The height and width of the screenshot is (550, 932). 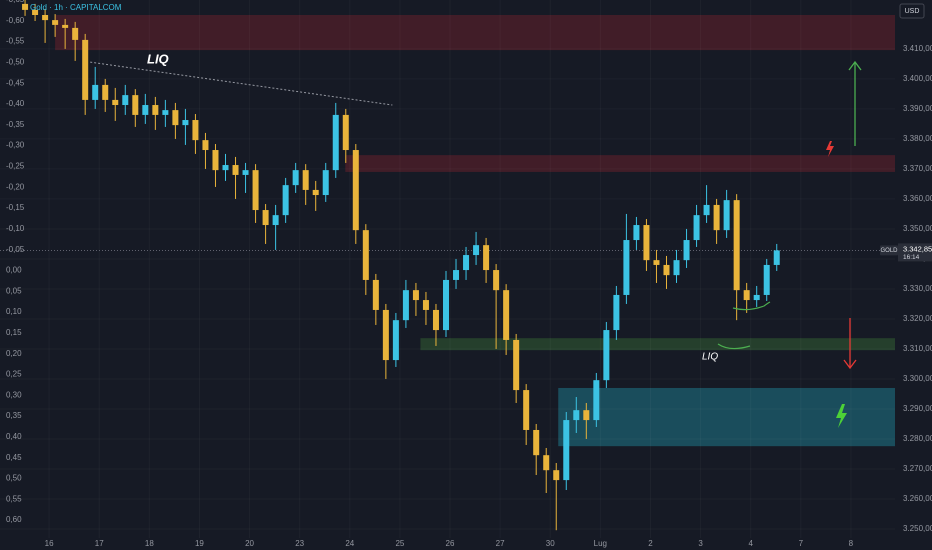 I want to click on y-tick-label: 3.260,00, so click(x=917, y=498).